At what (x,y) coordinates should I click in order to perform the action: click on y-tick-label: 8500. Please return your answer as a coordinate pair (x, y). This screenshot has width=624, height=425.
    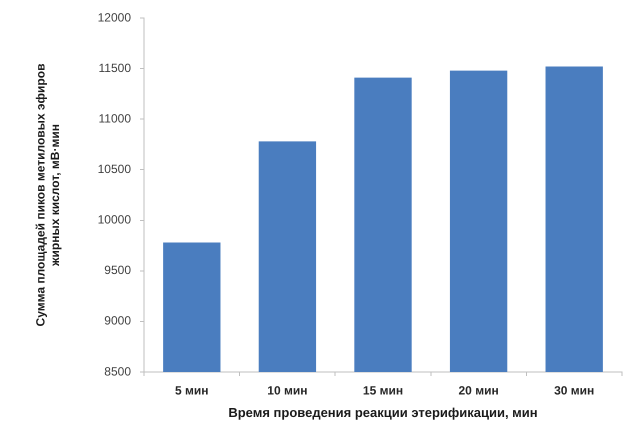
    Looking at the image, I should click on (118, 371).